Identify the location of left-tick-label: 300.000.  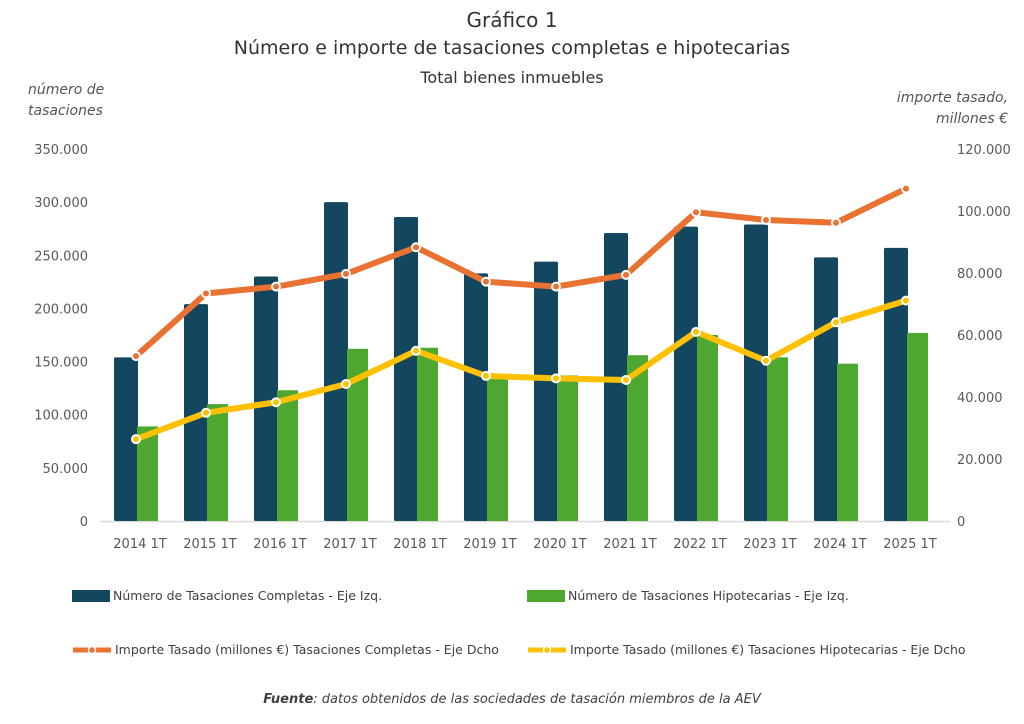
(61, 203).